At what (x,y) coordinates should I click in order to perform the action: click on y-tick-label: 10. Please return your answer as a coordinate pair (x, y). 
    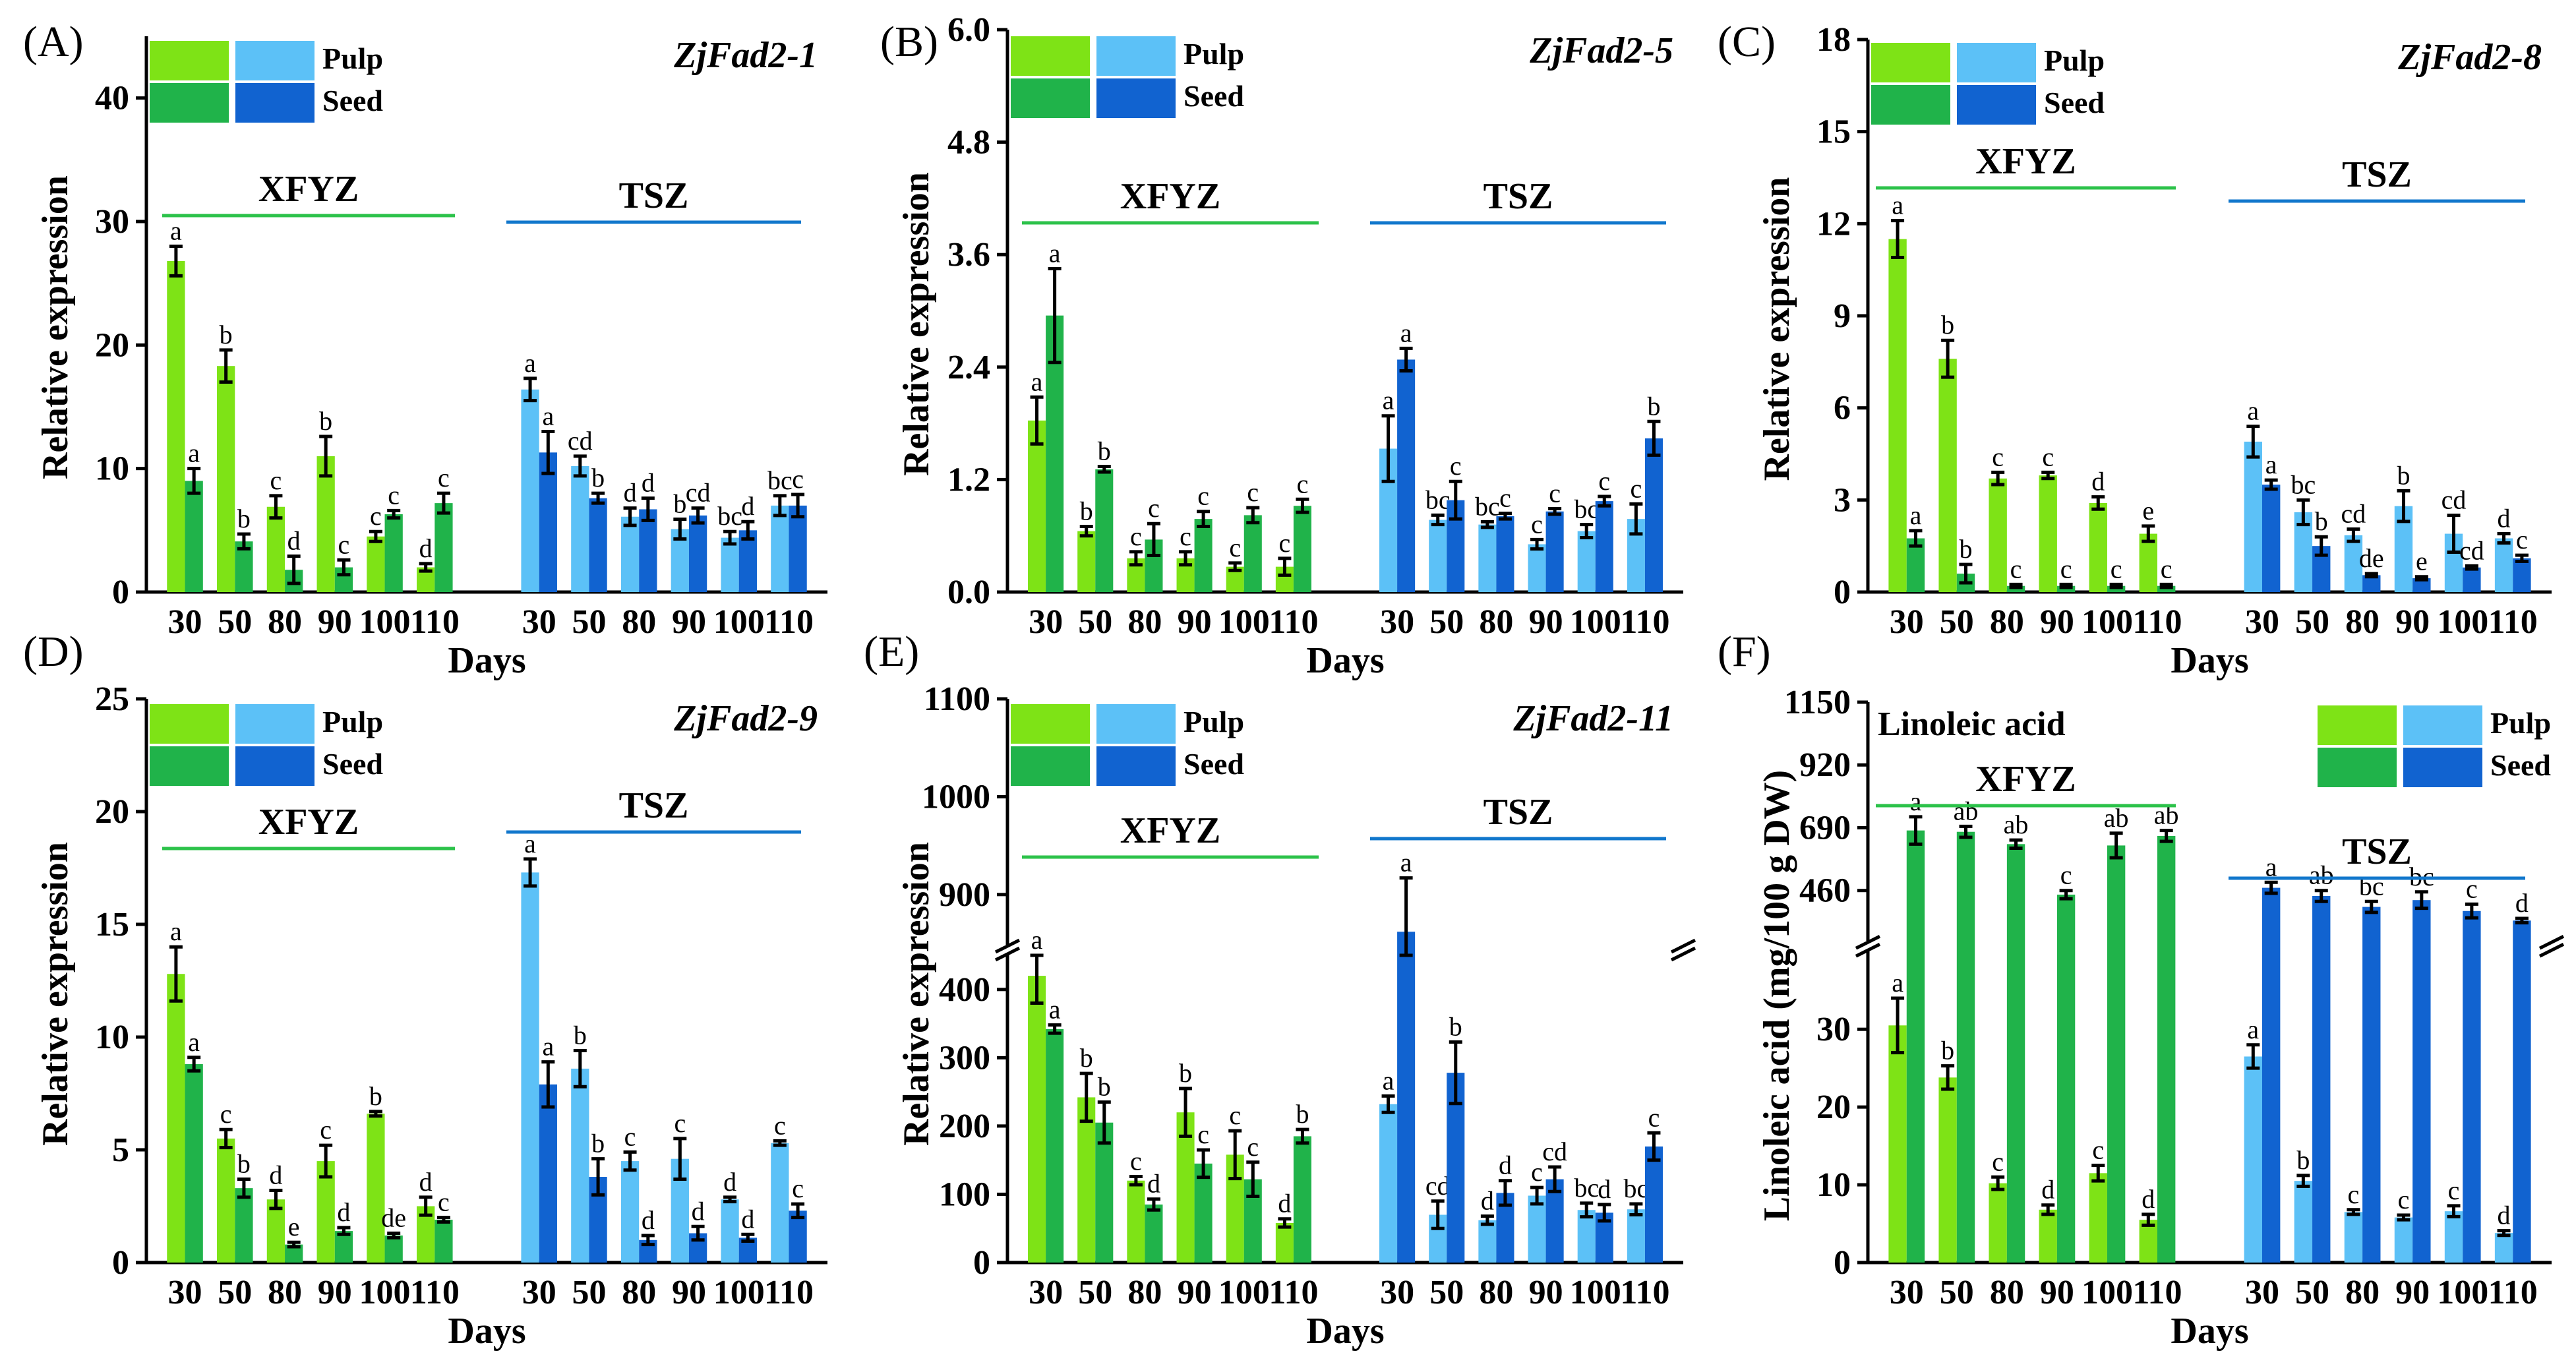
    Looking at the image, I should click on (112, 469).